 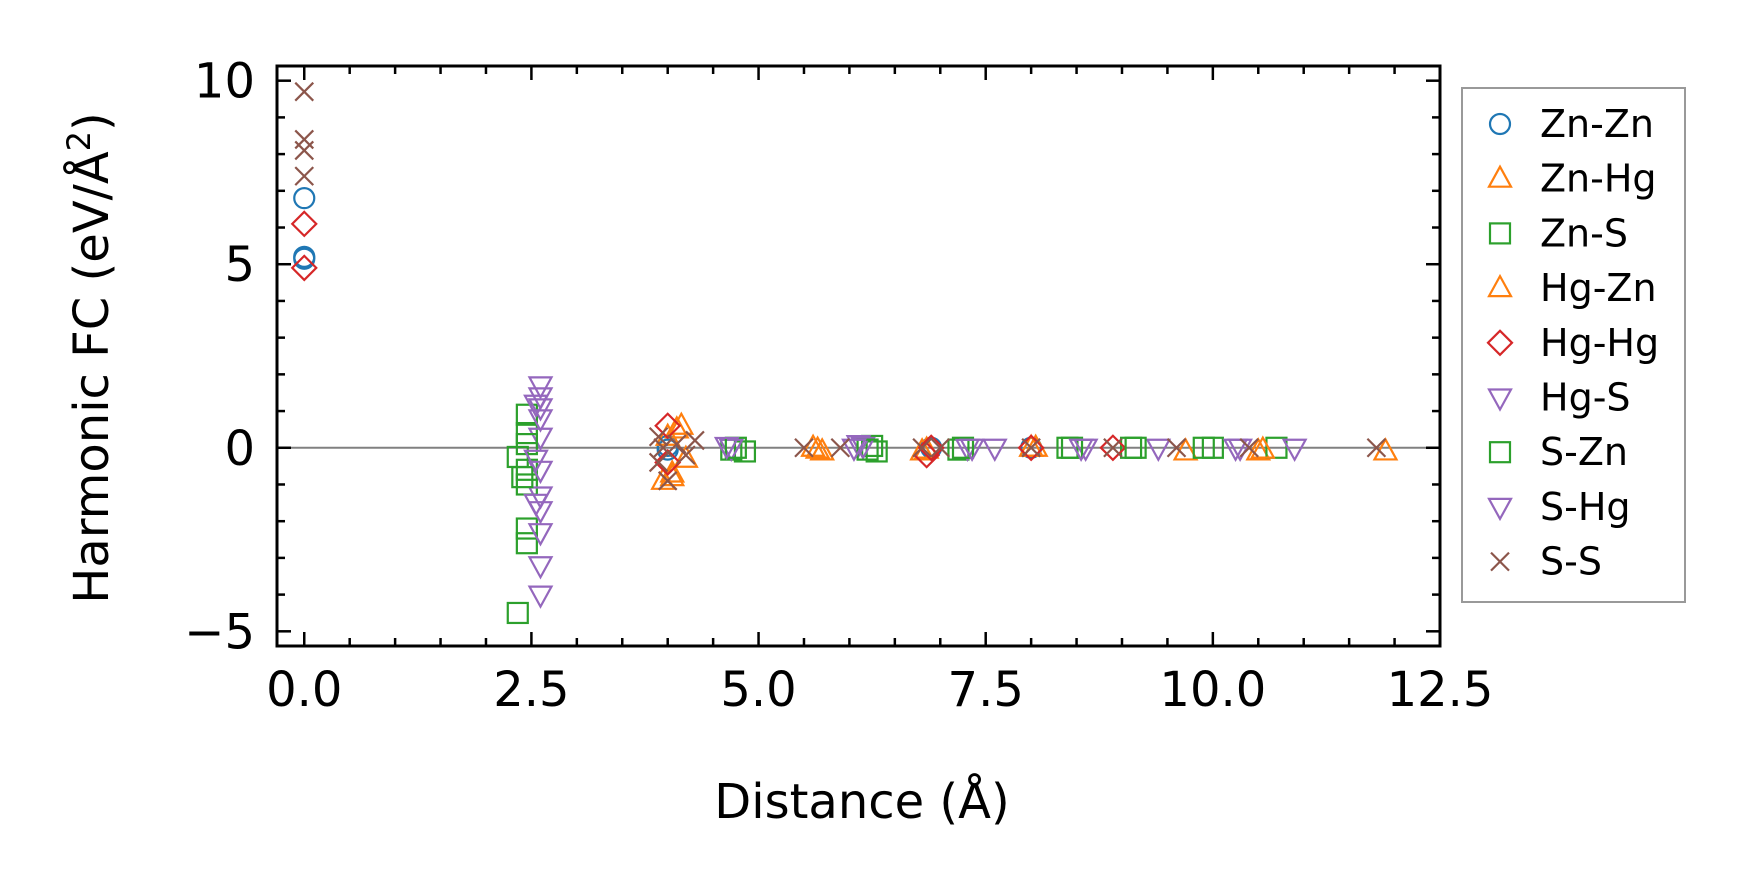 I want to click on legend-item: Zn-Hg, so click(x=1572, y=179).